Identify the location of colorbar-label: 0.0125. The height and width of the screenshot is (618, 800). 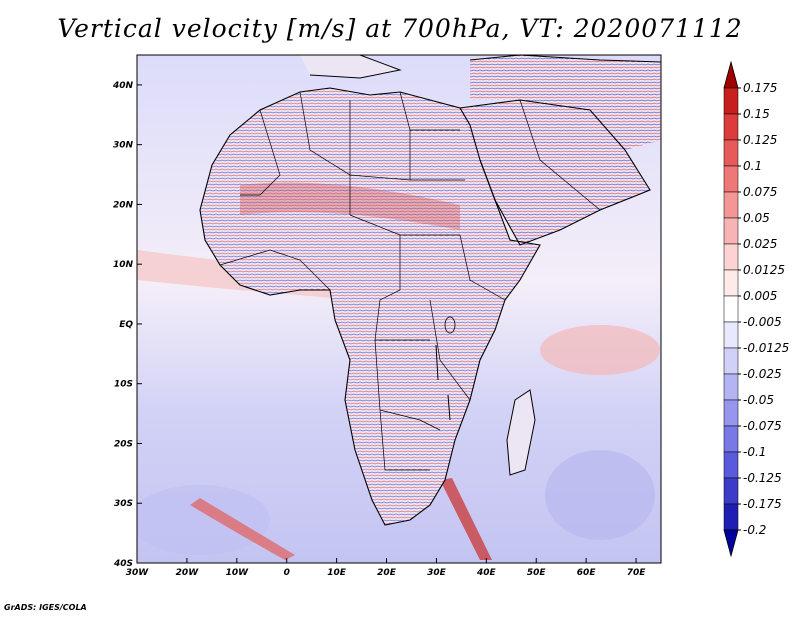
(764, 270).